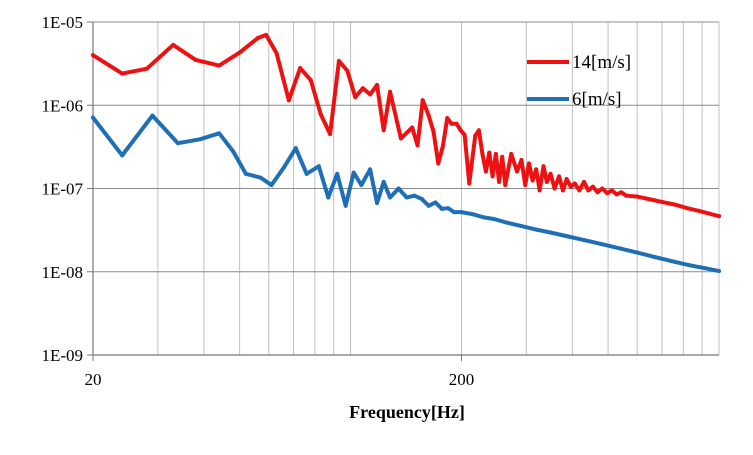  Describe the element at coordinates (62, 355) in the screenshot. I see `y-tick-label: 1E-09` at that location.